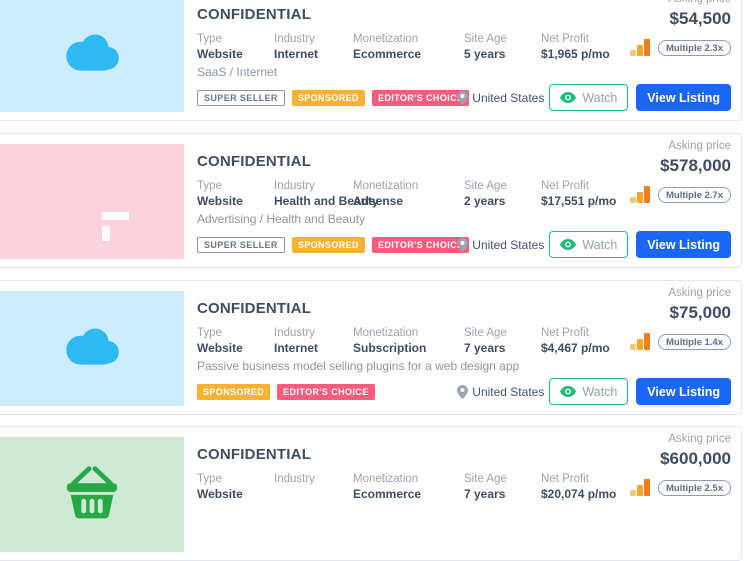 Image resolution: width=747 pixels, height=561 pixels. Describe the element at coordinates (579, 494) in the screenshot. I see `attr-value: $20,074 p/mo` at that location.